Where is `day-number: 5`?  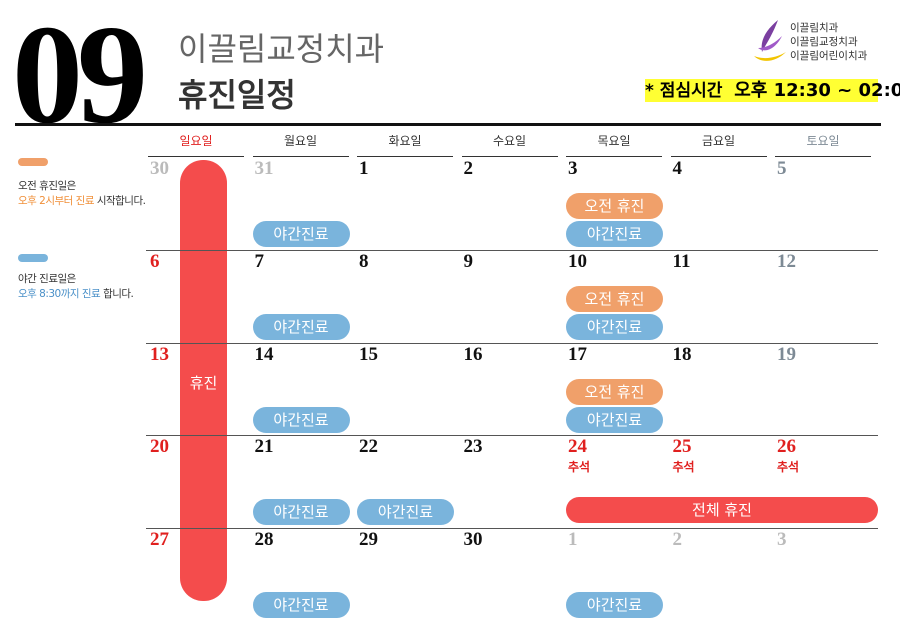 day-number: 5 is located at coordinates (782, 168).